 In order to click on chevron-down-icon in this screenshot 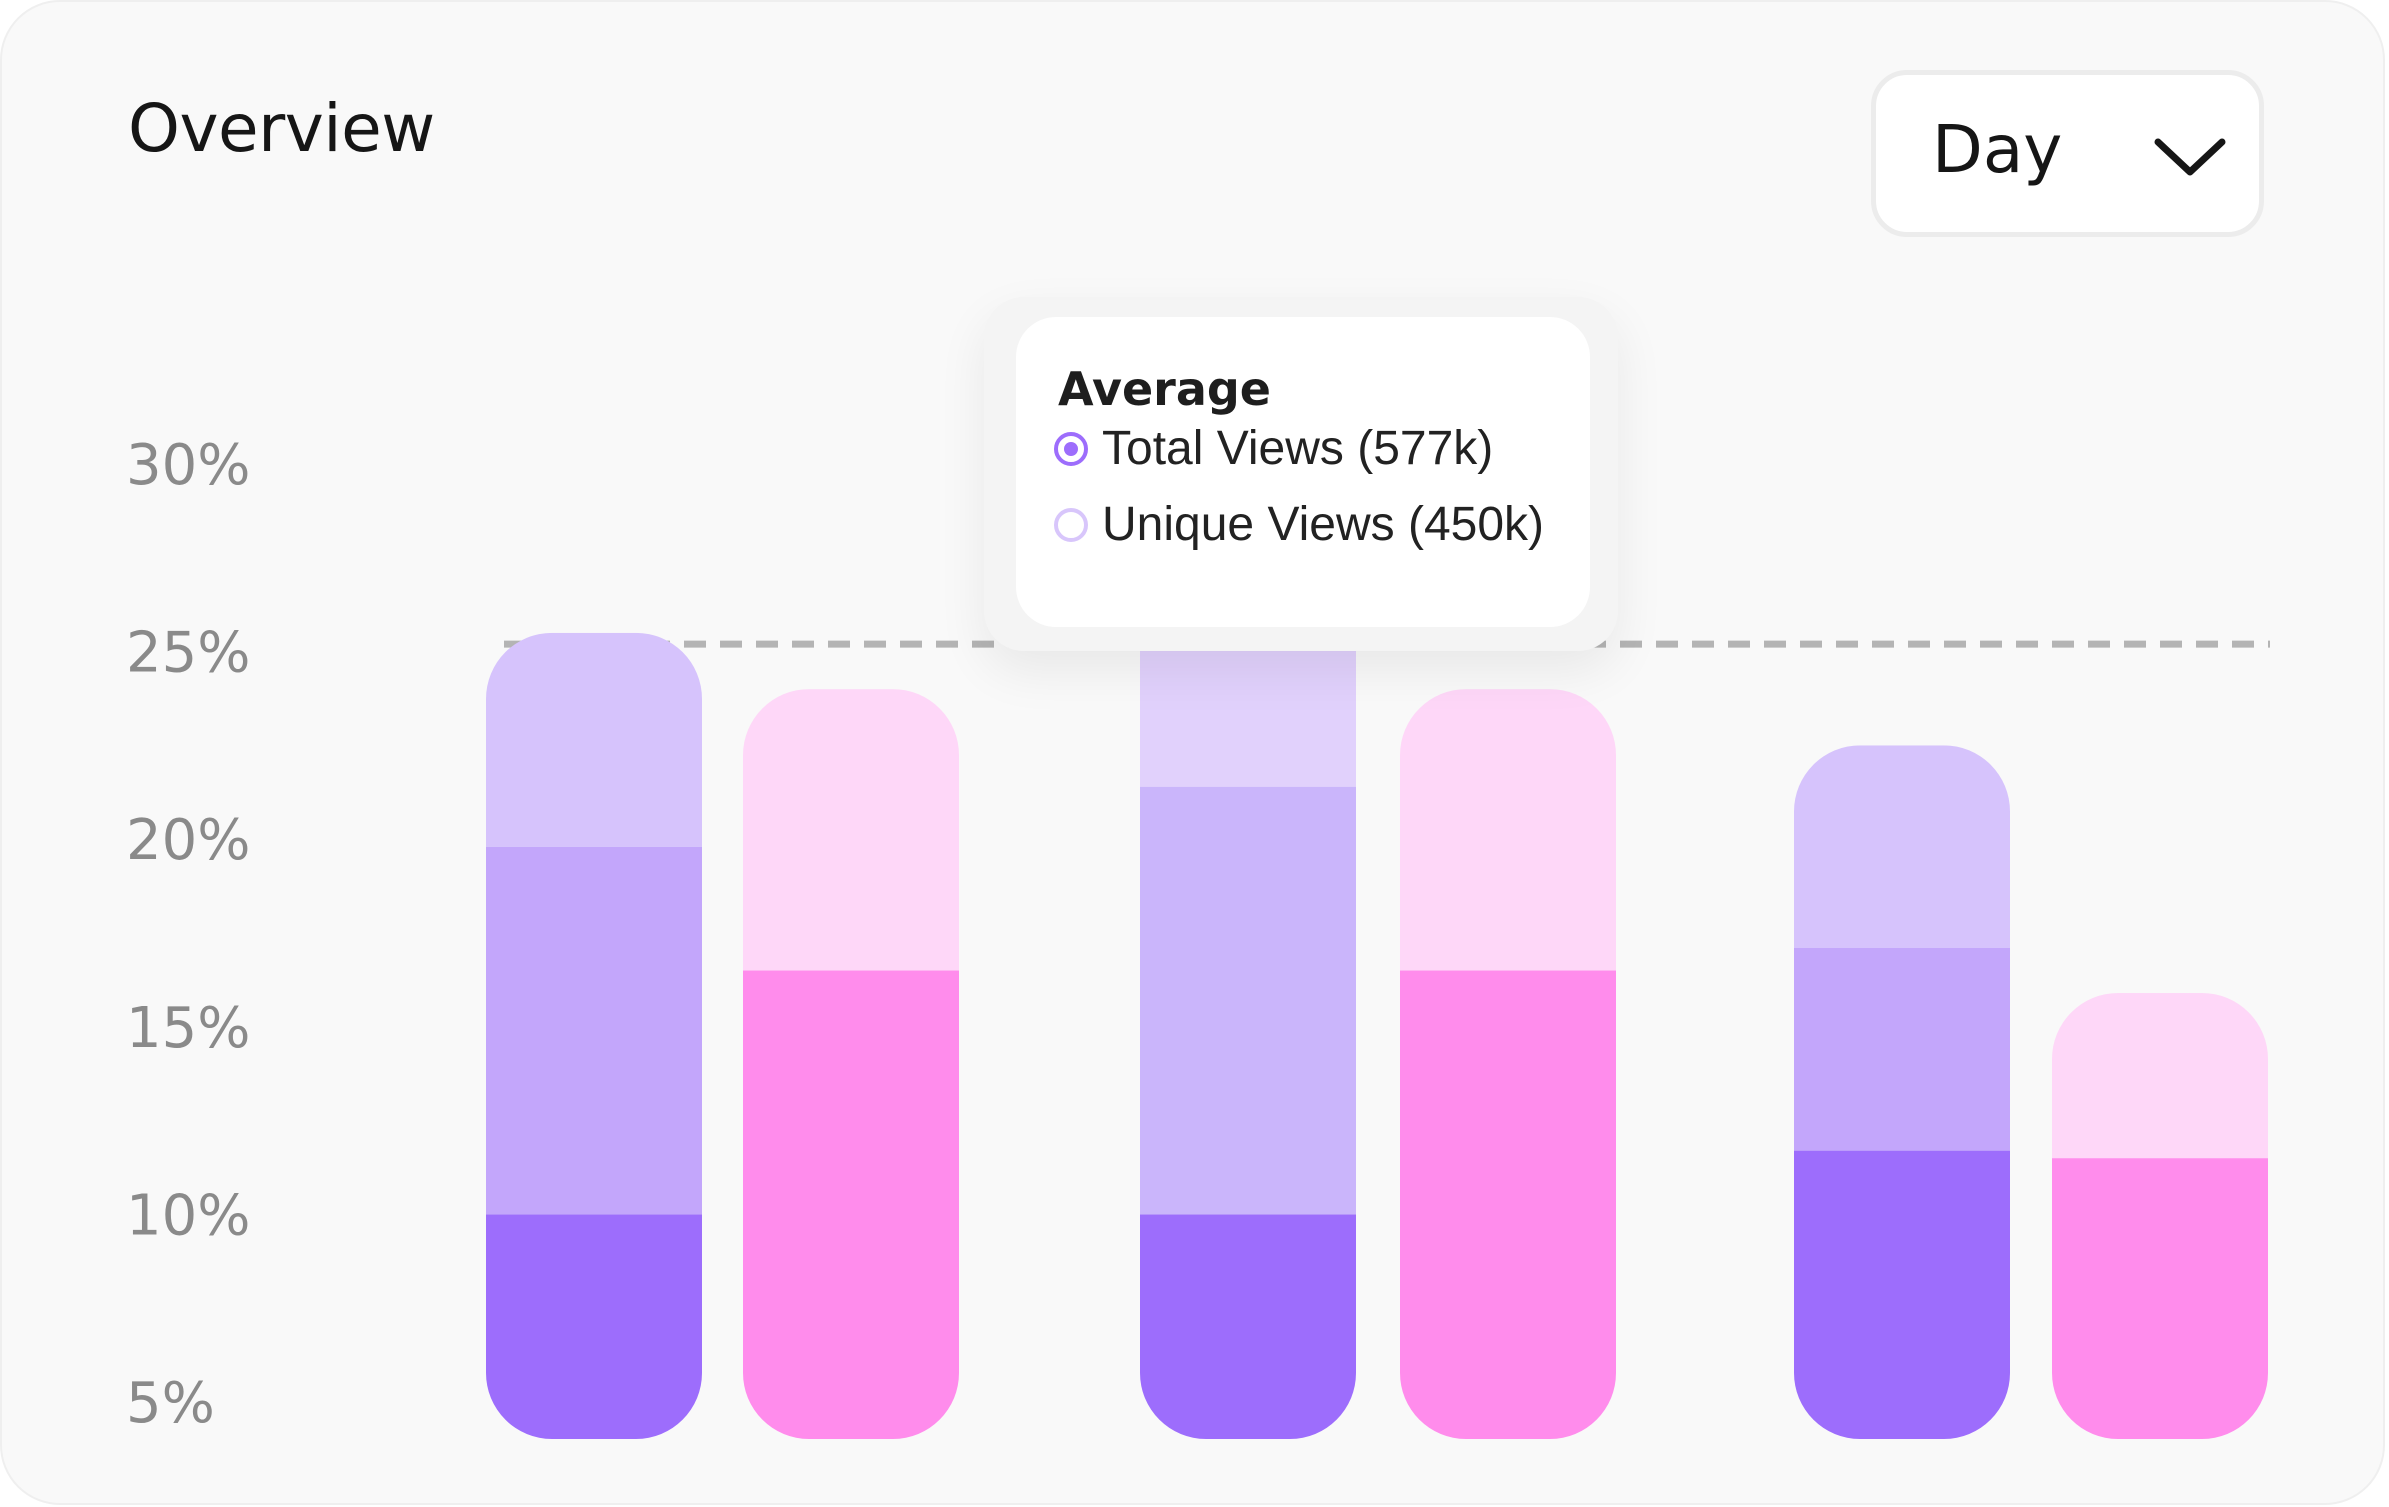, I will do `click(2190, 156)`.